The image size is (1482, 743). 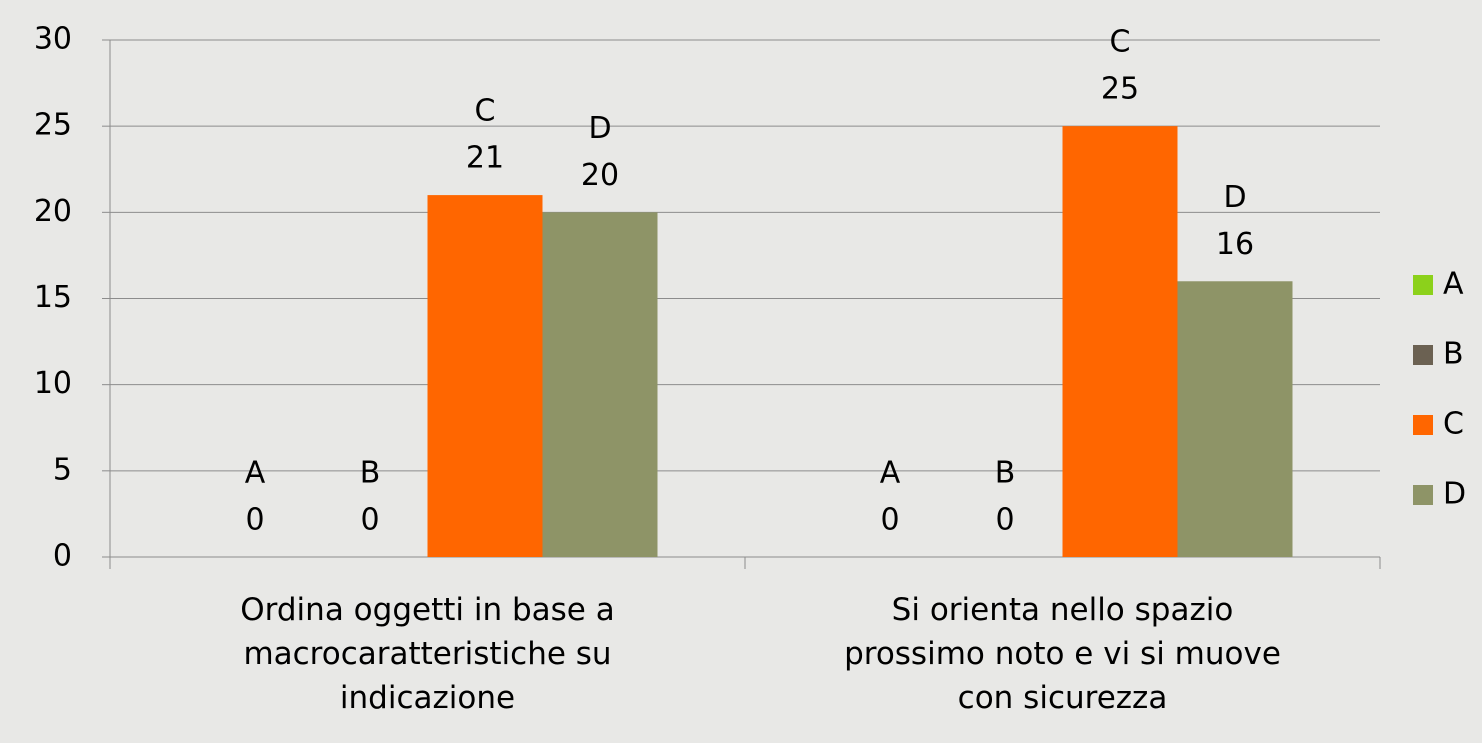 I want to click on legend-label: A, so click(x=1453, y=284).